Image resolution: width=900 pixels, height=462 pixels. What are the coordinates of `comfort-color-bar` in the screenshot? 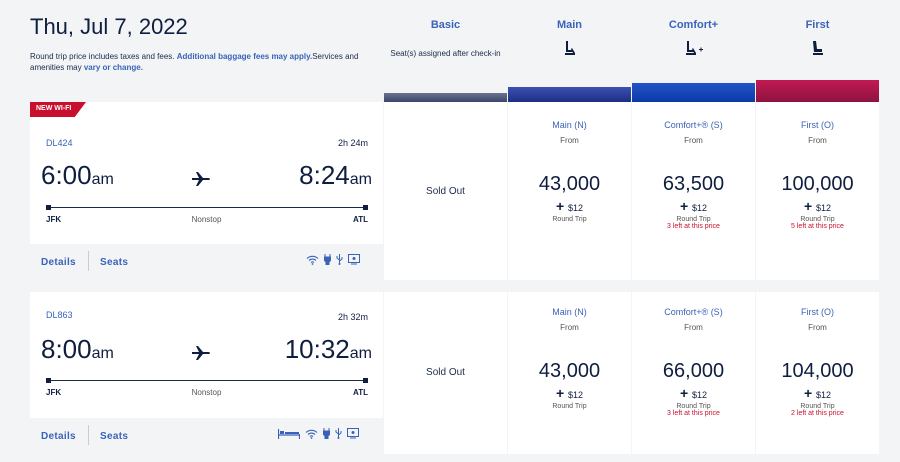 It's located at (693, 92).